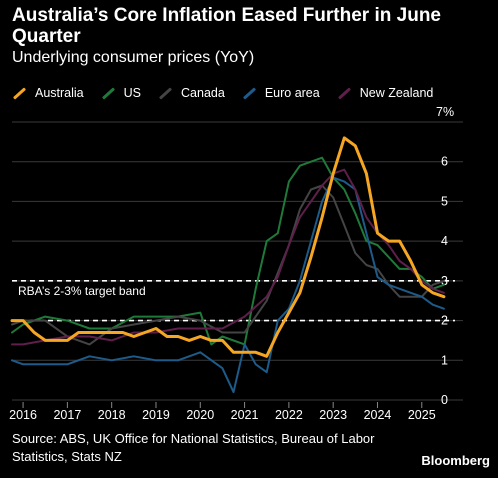 Image resolution: width=498 pixels, height=478 pixels. I want to click on y-tick-label: 1, so click(444, 360).